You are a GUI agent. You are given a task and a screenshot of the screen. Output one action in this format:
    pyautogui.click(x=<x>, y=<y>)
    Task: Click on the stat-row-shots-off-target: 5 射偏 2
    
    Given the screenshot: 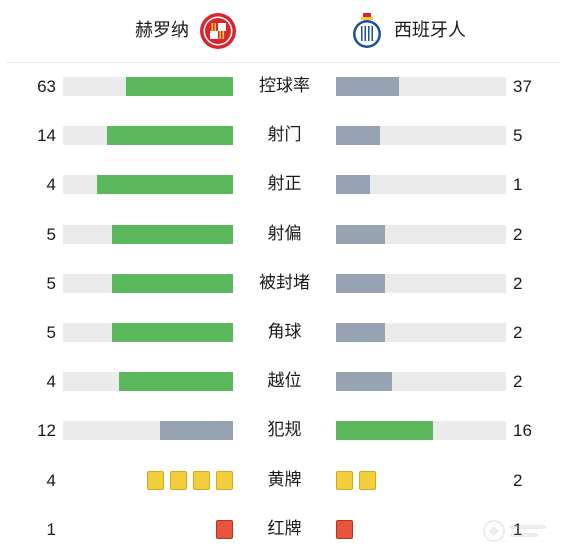 What is the action you would take?
    pyautogui.click(x=283, y=234)
    